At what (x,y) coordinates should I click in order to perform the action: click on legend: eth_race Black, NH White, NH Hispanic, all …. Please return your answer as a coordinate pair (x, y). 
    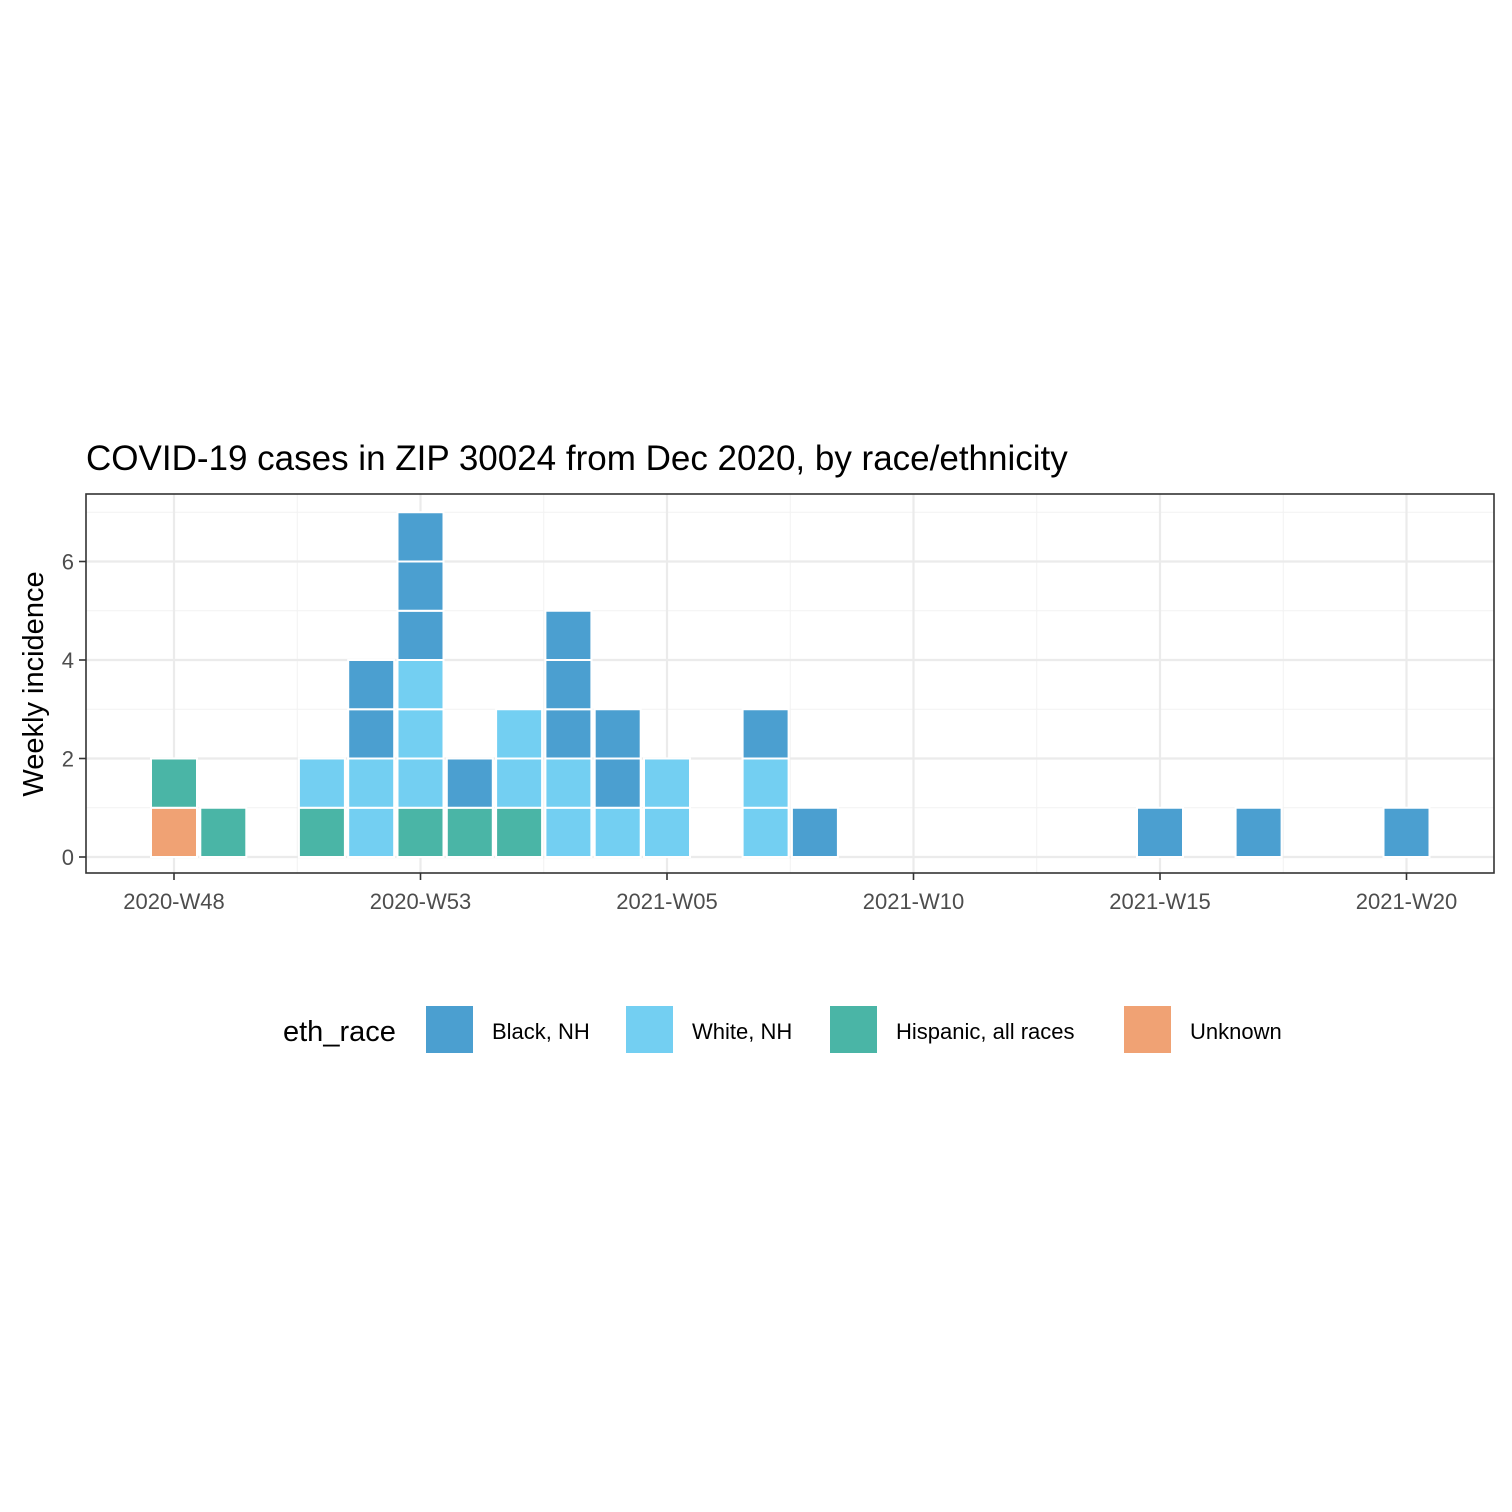
    Looking at the image, I should click on (782, 1029).